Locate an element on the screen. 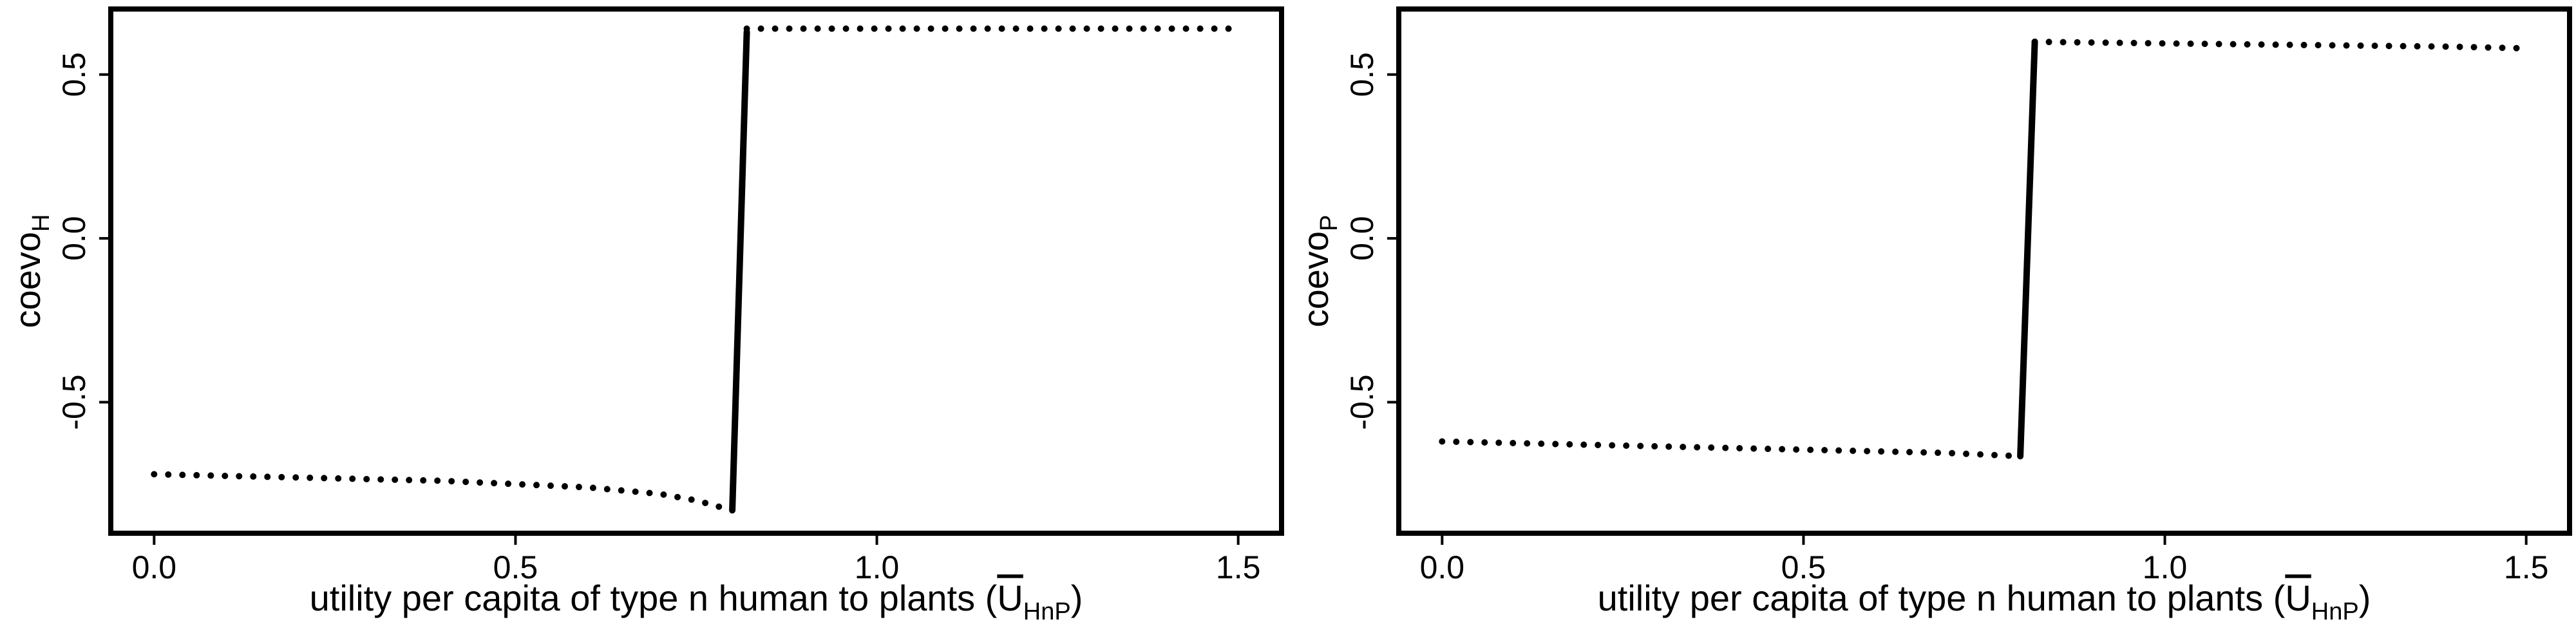 The height and width of the screenshot is (644, 2576). y-axis-label-subscript: P is located at coordinates (1329, 223).